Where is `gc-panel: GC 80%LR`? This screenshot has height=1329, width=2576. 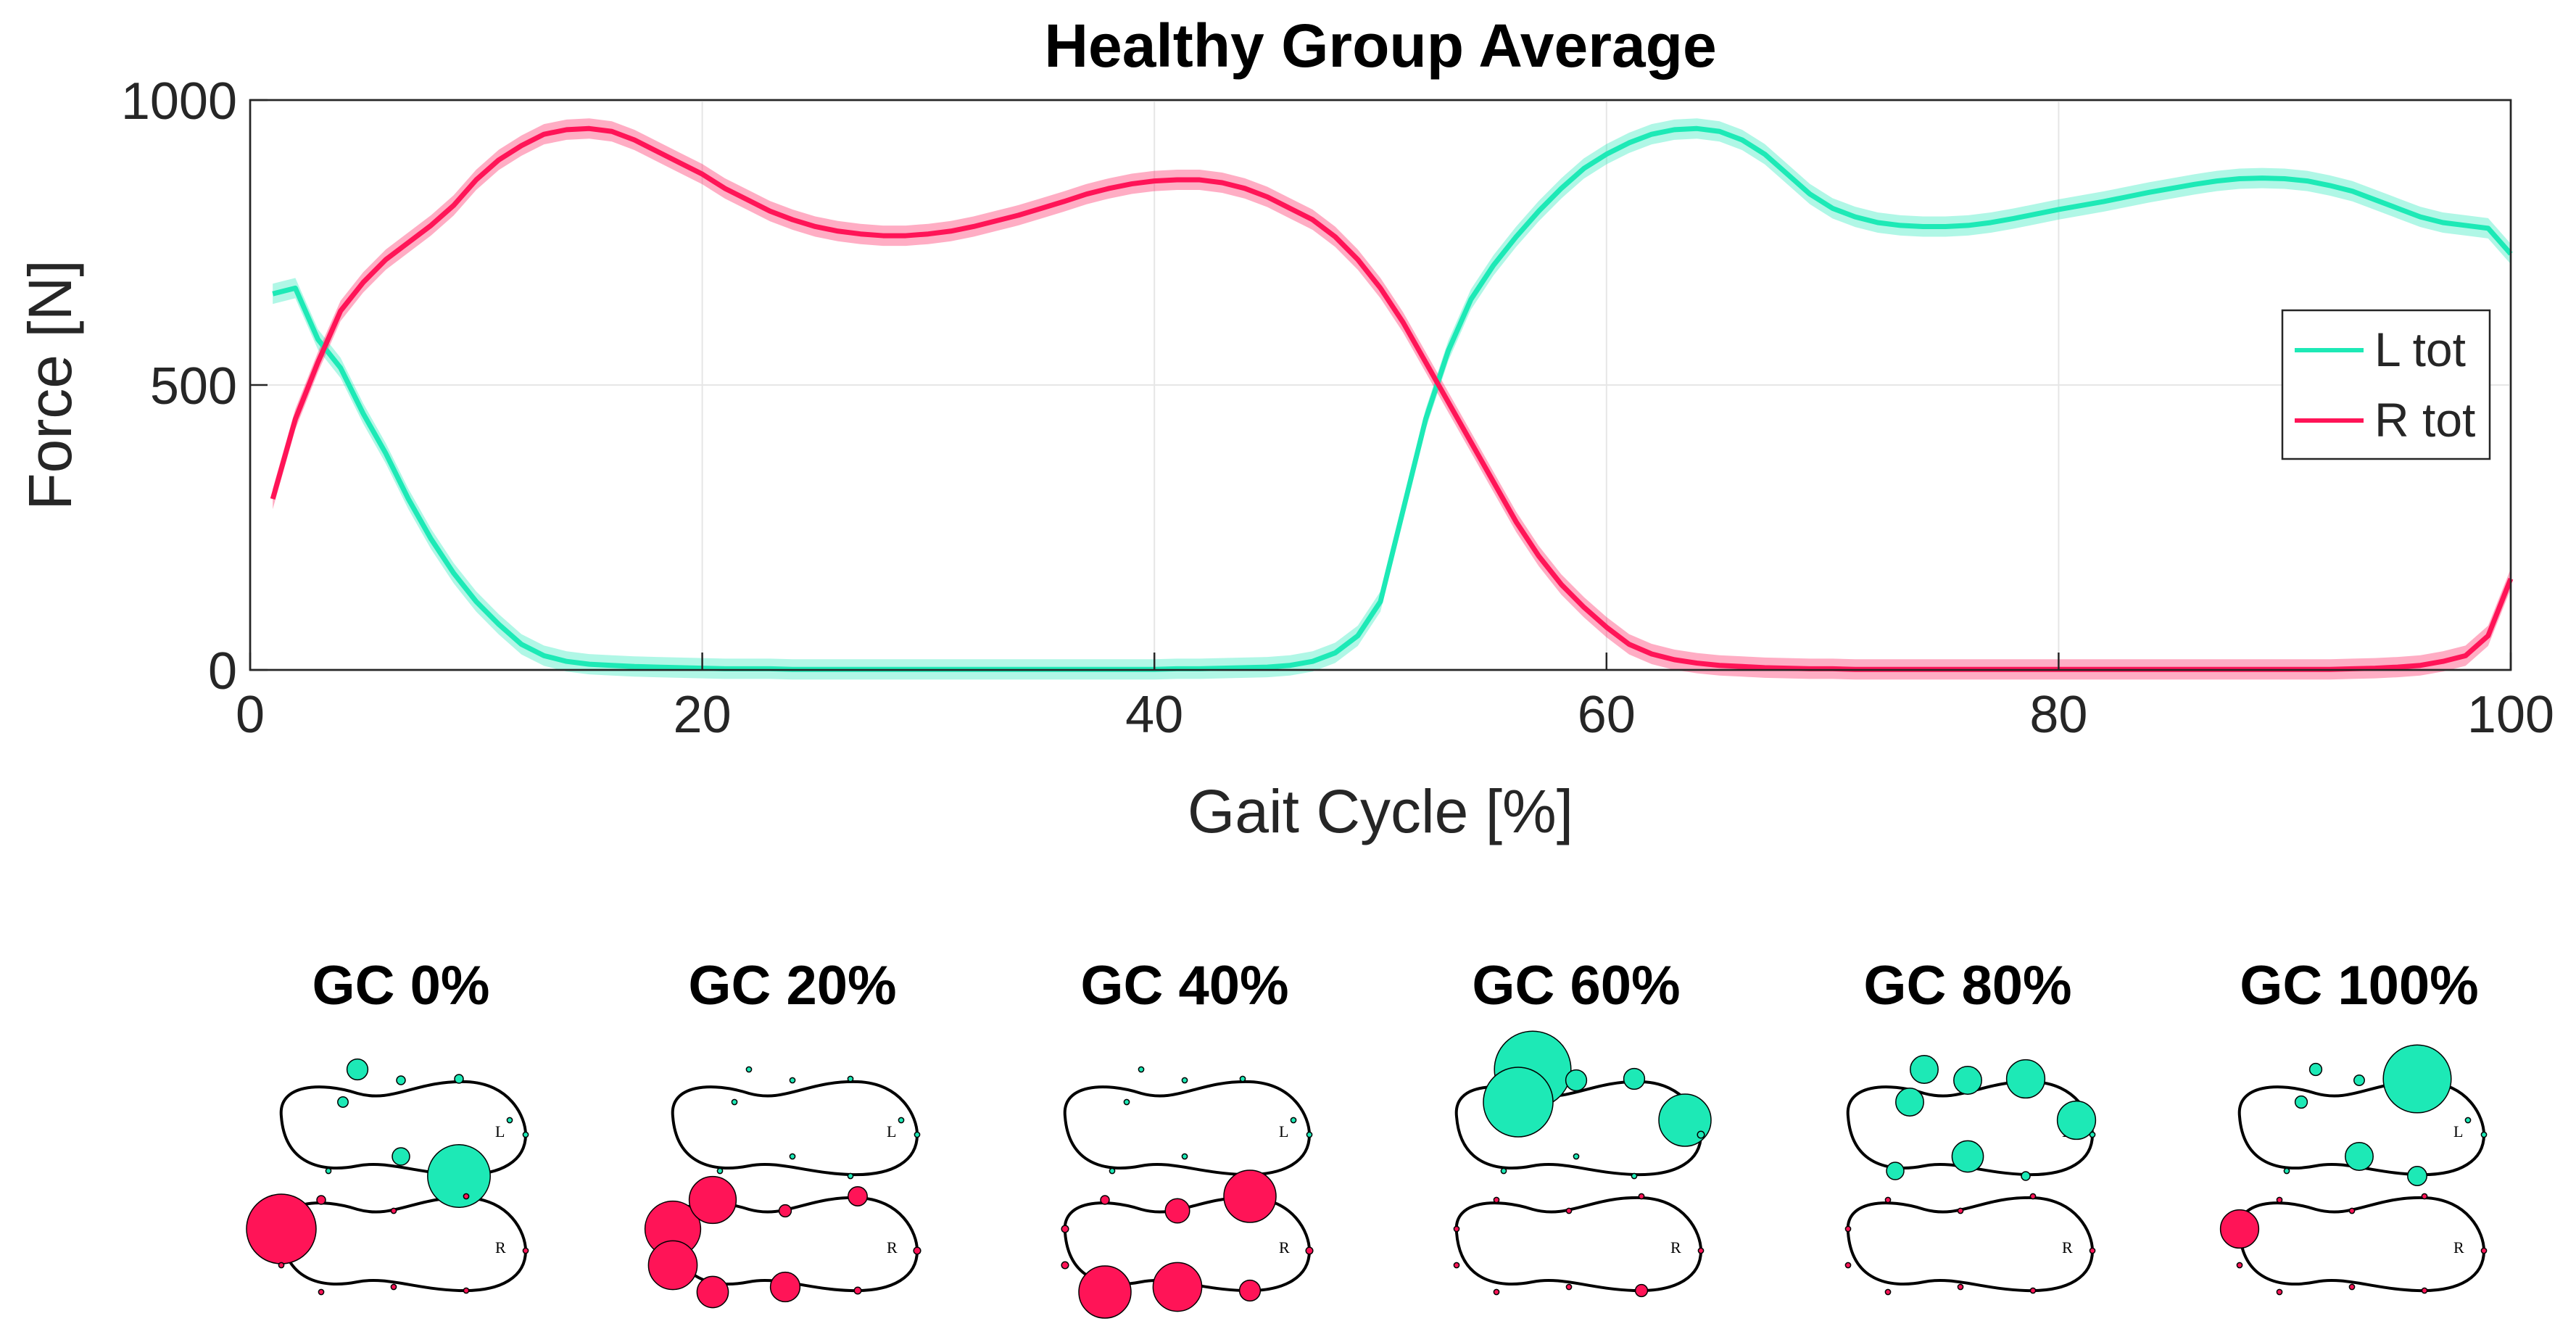 gc-panel: GC 80%LR is located at coordinates (1970, 1125).